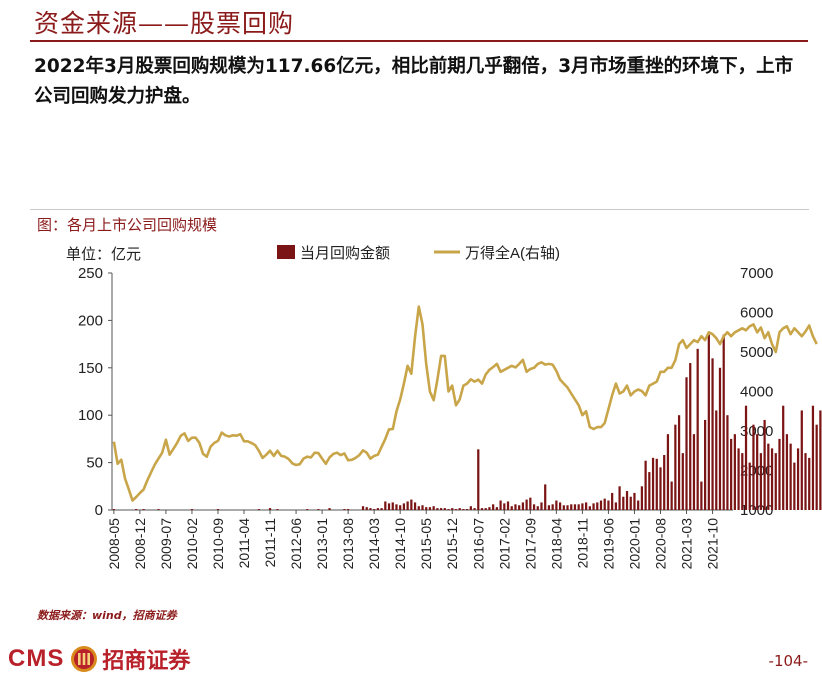  What do you see at coordinates (164, 23) in the screenshot?
I see `page-title: 资金来源——股票回购` at bounding box center [164, 23].